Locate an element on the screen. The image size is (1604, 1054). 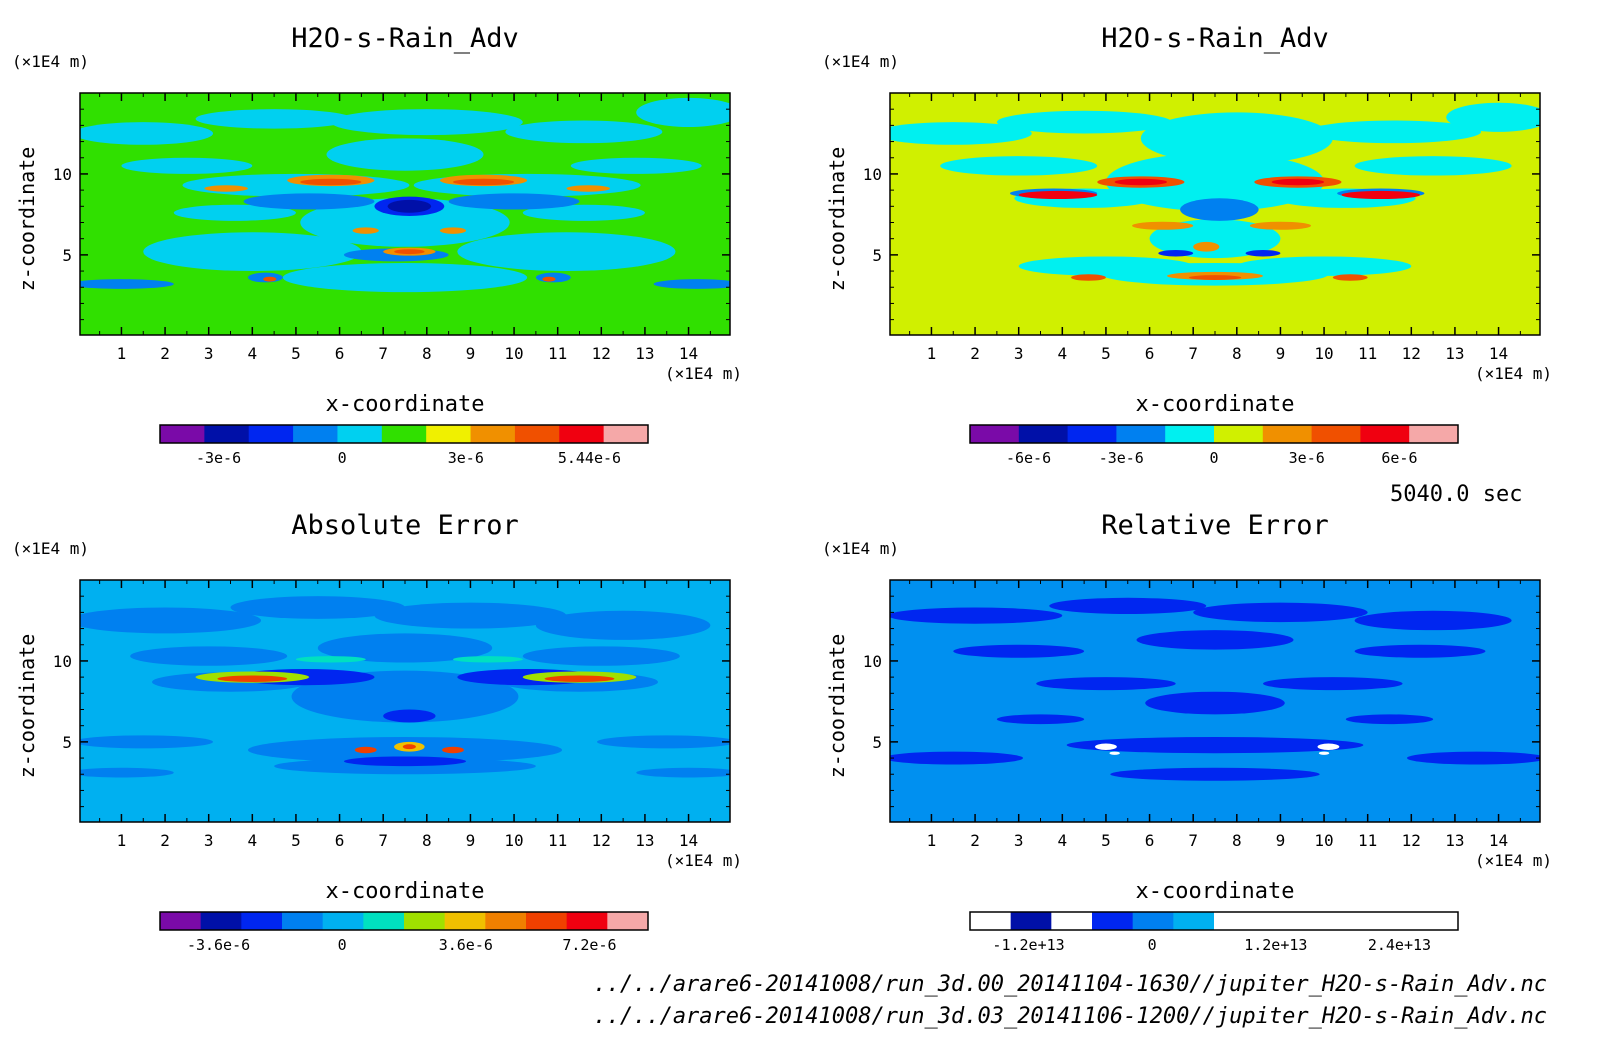
colorbar: -3.6e-6 0 3.6e-6 7.2e-6 is located at coordinates (404, 932).